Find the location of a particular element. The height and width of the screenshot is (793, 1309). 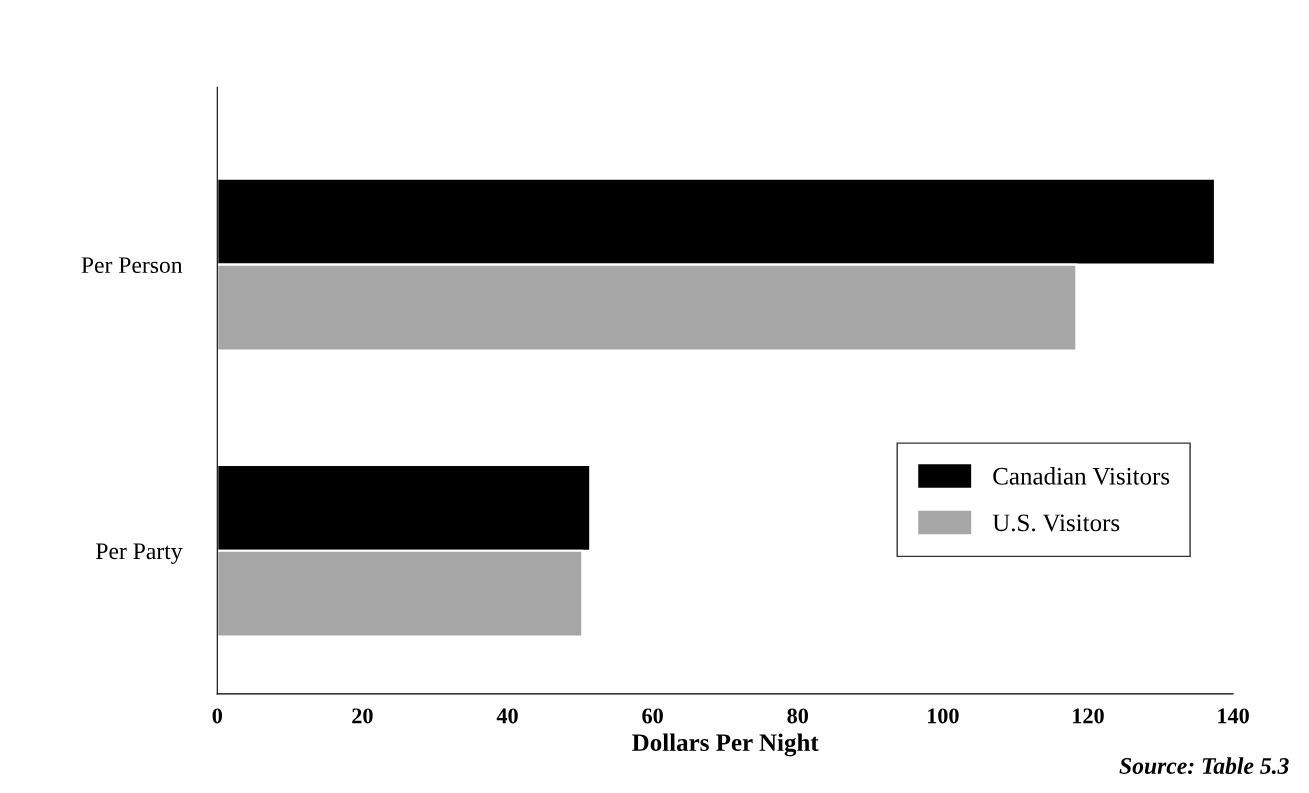

y-tick-label: Per Person is located at coordinates (132, 265).